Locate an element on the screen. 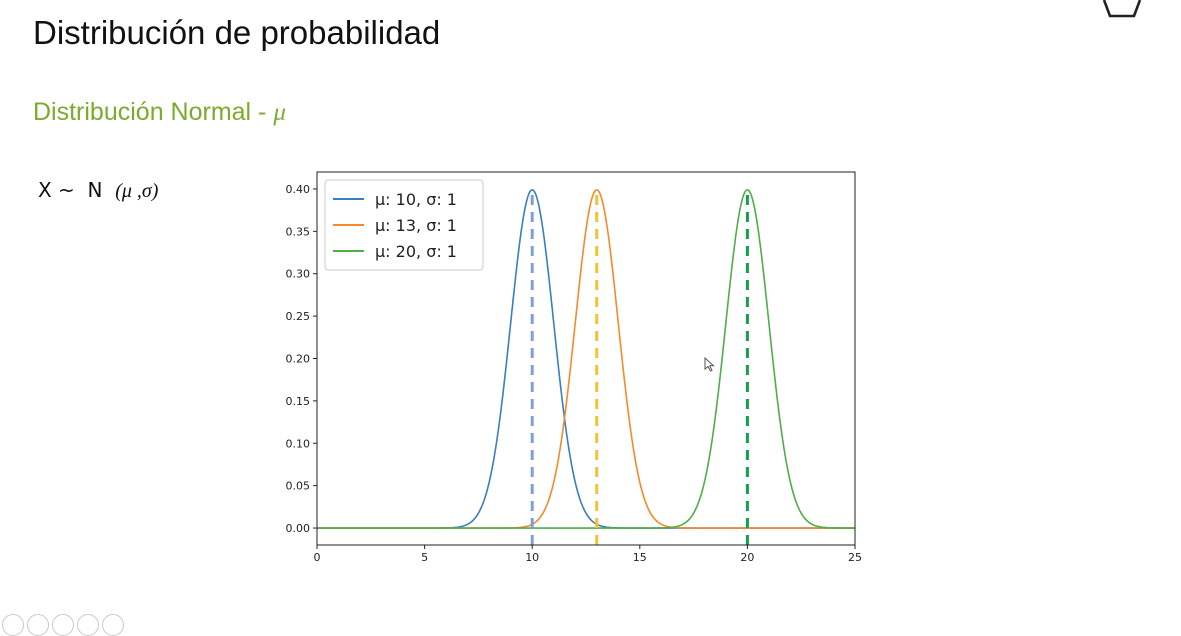 The image size is (1181, 636). y-tick-label: 0.10 is located at coordinates (298, 443).